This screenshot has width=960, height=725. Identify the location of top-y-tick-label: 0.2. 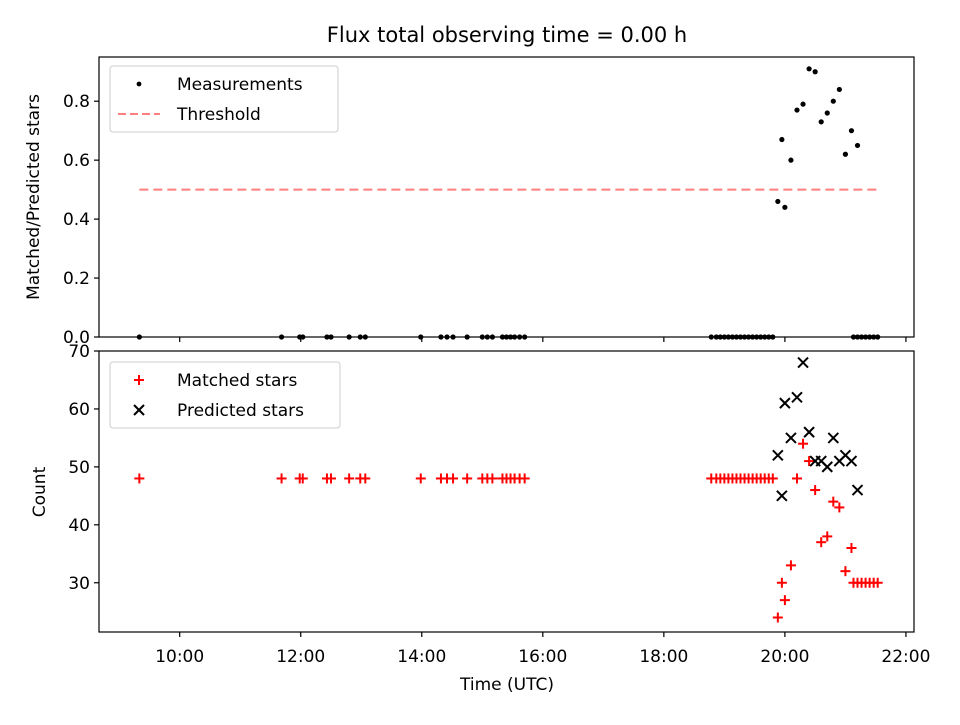
(76, 279).